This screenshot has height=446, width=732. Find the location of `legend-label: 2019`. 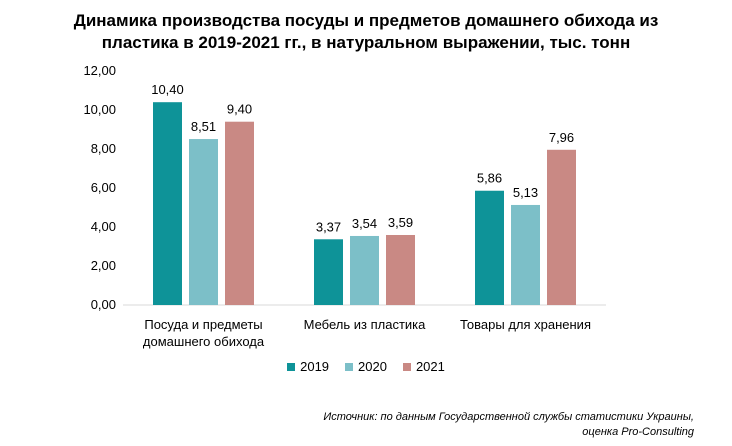

legend-label: 2019 is located at coordinates (315, 366).